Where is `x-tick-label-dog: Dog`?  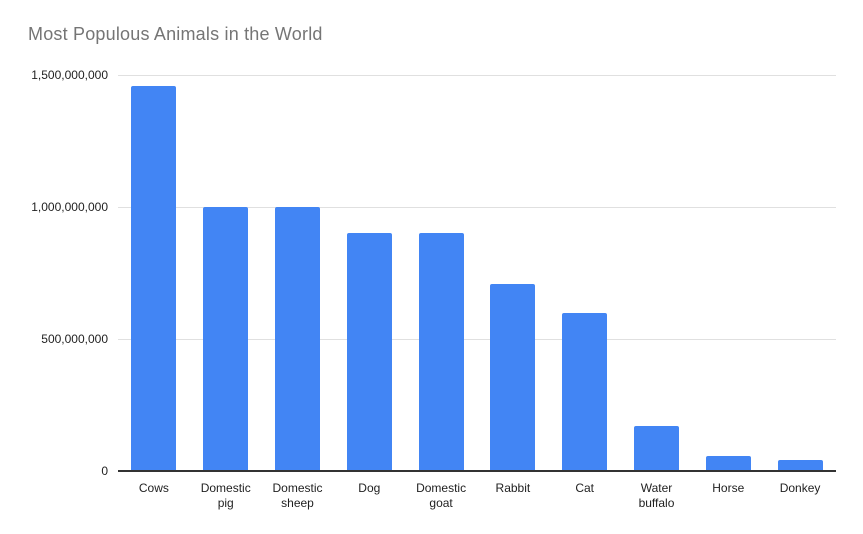 x-tick-label-dog: Dog is located at coordinates (369, 488).